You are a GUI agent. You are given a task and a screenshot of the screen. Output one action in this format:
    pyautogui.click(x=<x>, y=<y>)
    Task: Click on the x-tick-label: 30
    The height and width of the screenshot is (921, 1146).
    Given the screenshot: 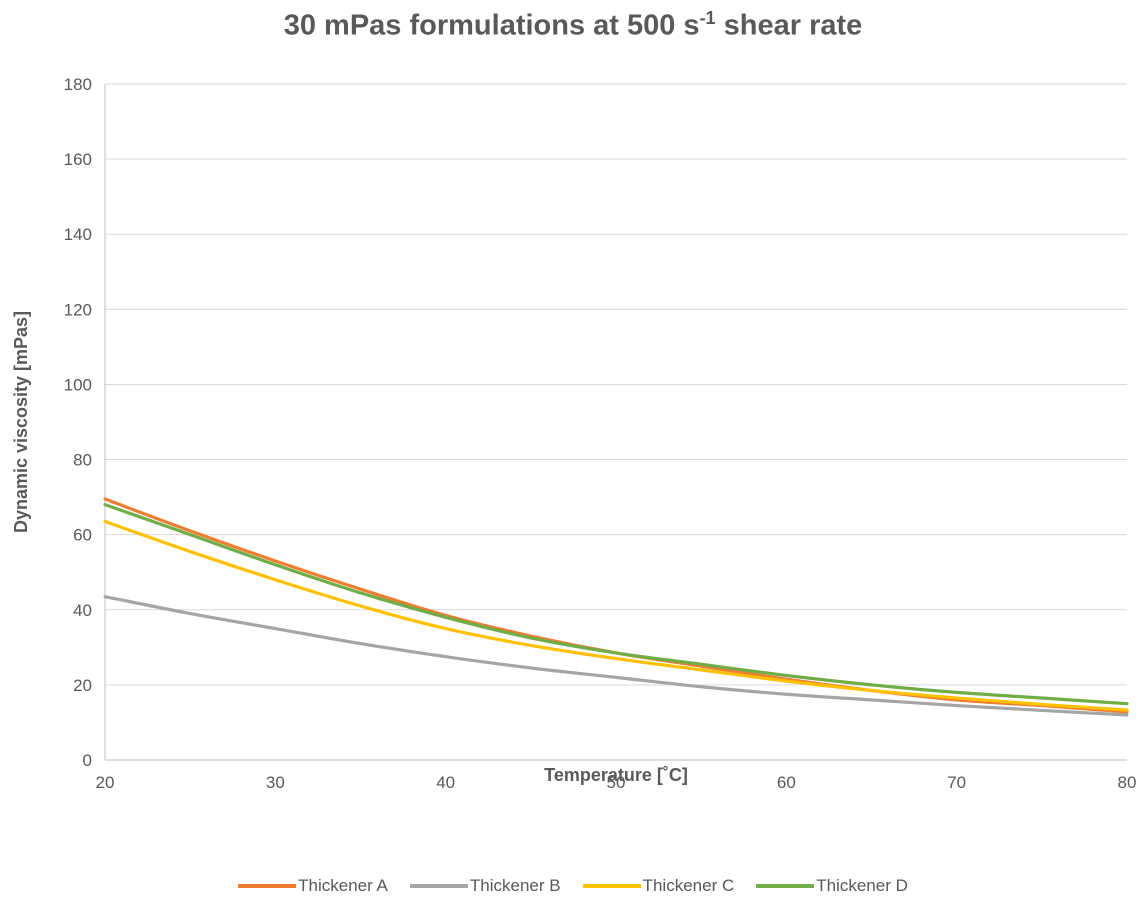 What is the action you would take?
    pyautogui.click(x=275, y=782)
    